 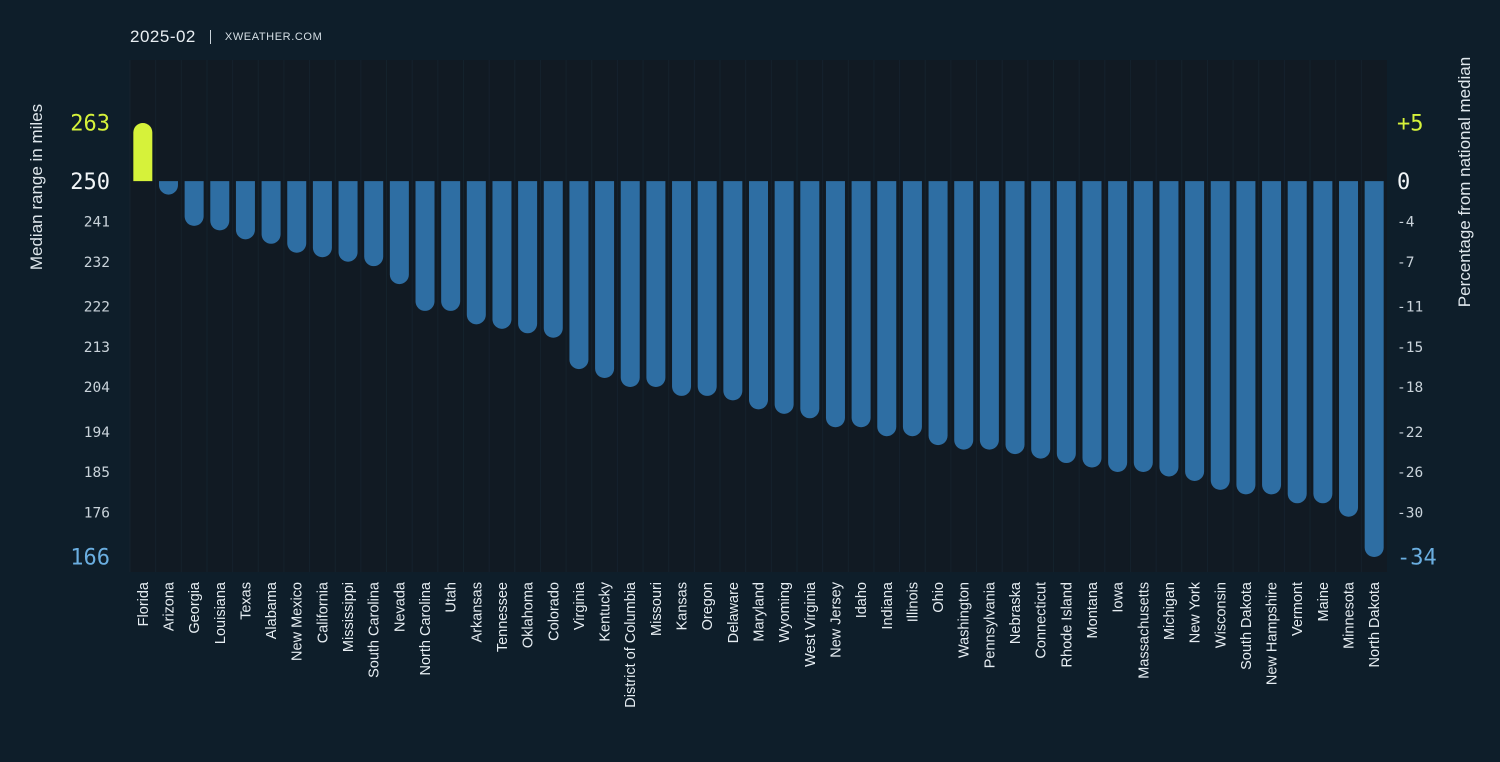 What do you see at coordinates (1272, 338) in the screenshot?
I see `bar-new-hampshire` at bounding box center [1272, 338].